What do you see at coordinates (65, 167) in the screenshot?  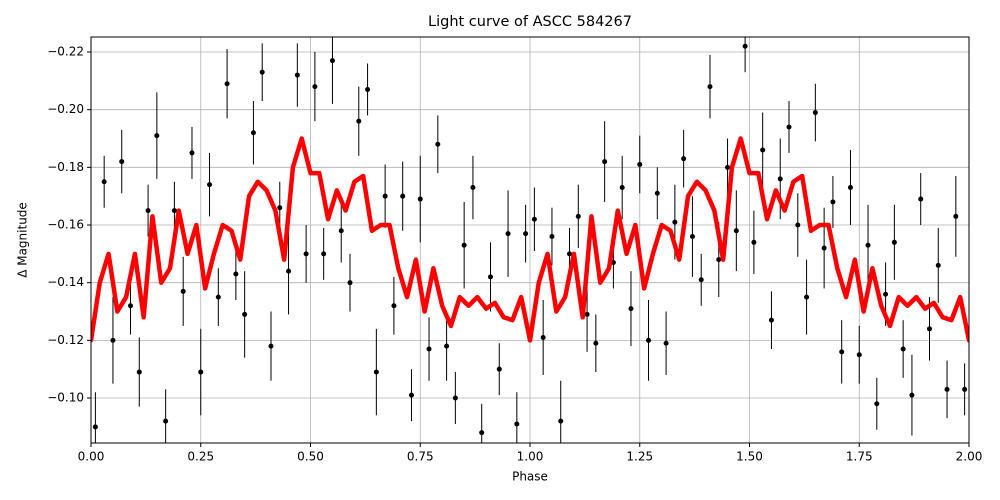 I see `y-tick-label: −0.18` at bounding box center [65, 167].